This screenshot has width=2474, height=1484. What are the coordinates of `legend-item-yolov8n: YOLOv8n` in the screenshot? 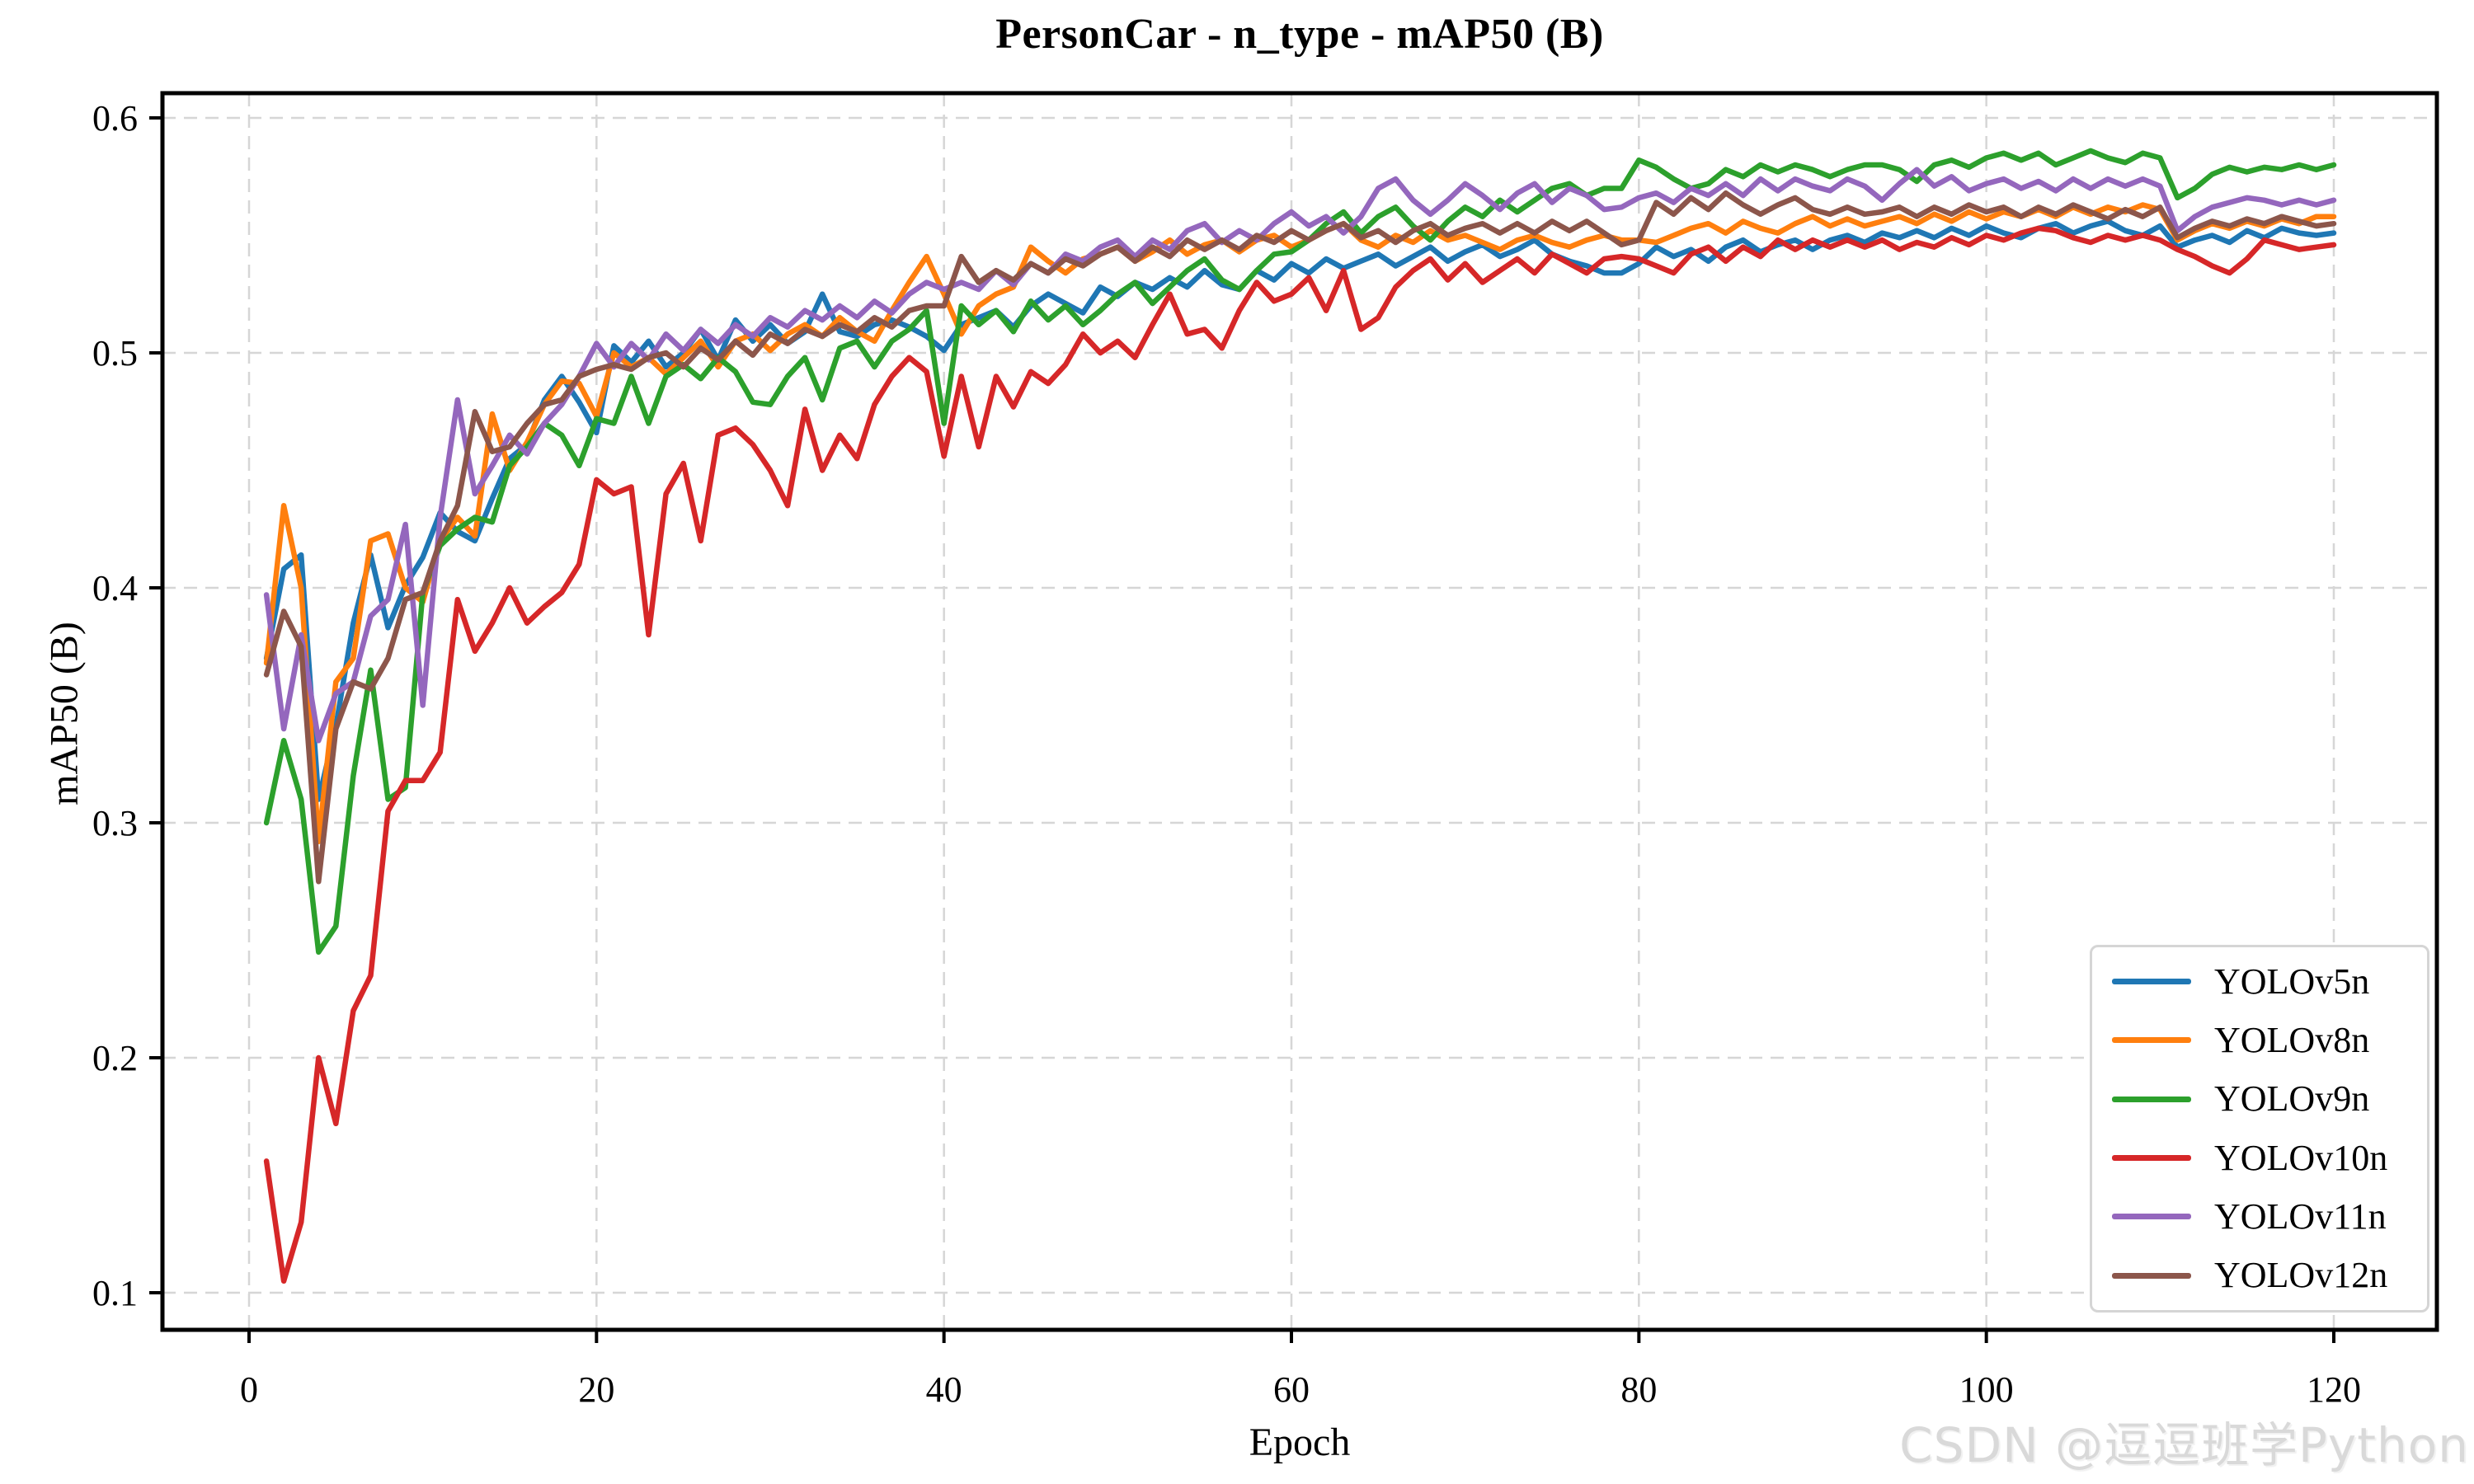 It's located at (2259, 1039).